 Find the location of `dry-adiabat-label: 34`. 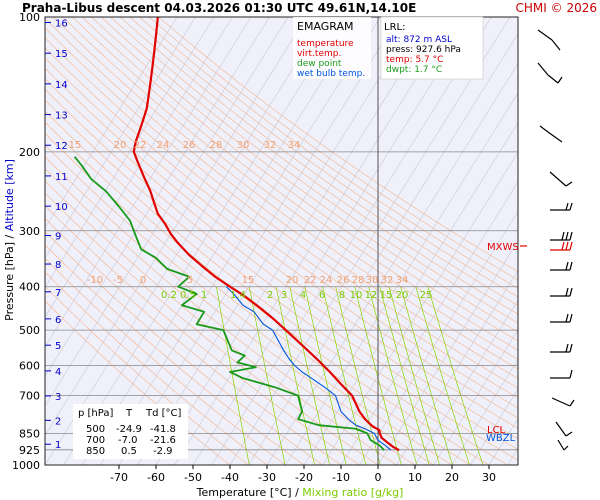

dry-adiabat-label: 34 is located at coordinates (294, 145).